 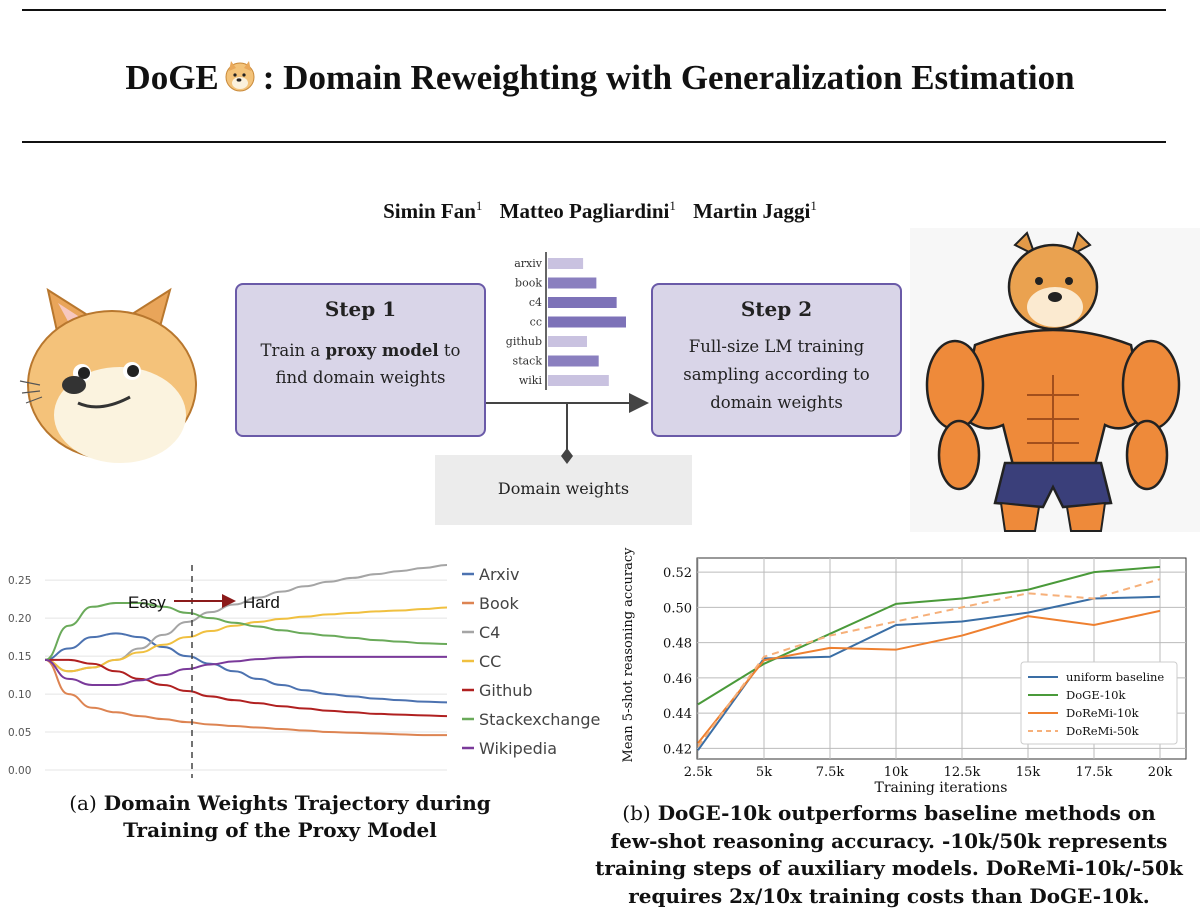 What do you see at coordinates (19, 581) in the screenshot?
I see `y-tick-label: 0.25` at bounding box center [19, 581].